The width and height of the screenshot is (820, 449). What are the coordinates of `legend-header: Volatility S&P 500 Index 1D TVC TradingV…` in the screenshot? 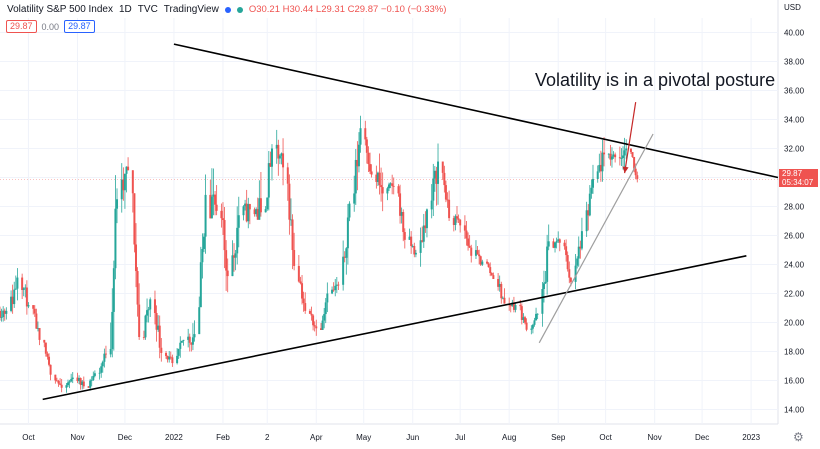 It's located at (226, 9).